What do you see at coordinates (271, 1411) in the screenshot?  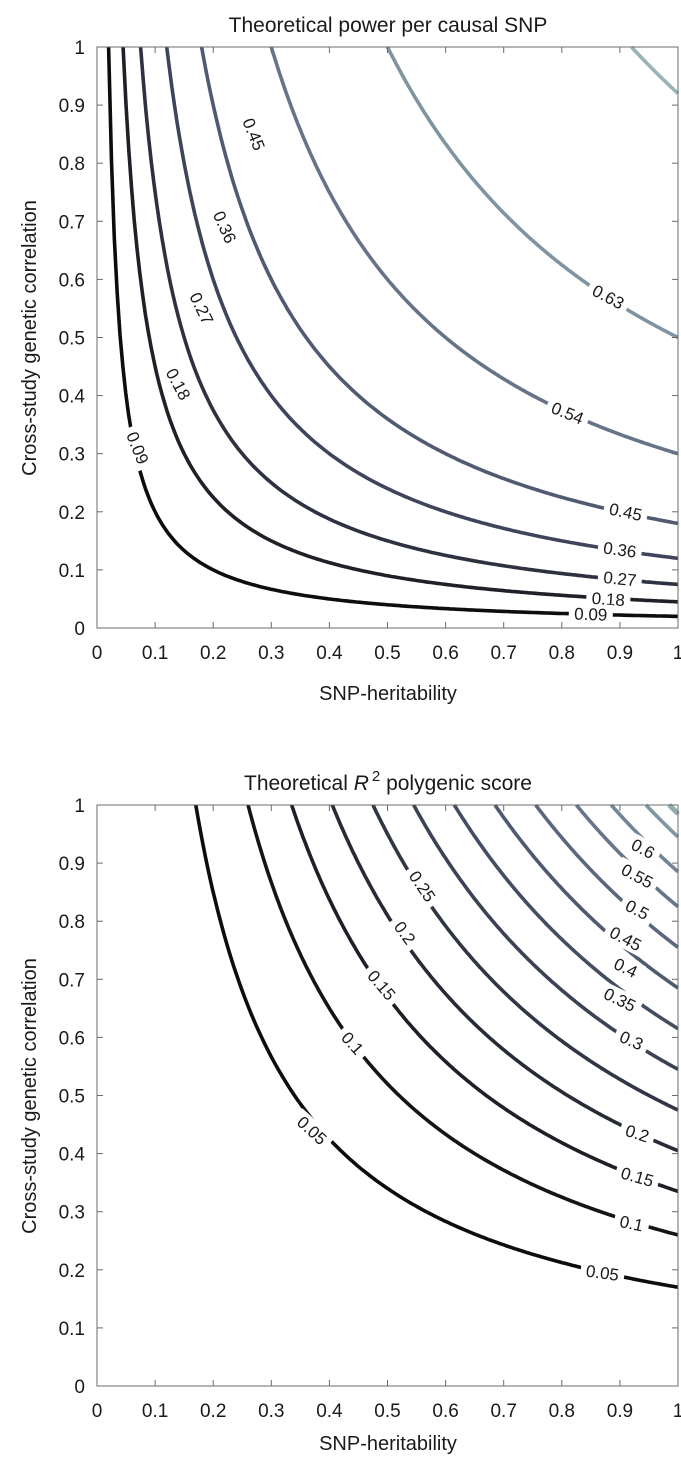 I see `r2-x-tick-label: 0.3` at bounding box center [271, 1411].